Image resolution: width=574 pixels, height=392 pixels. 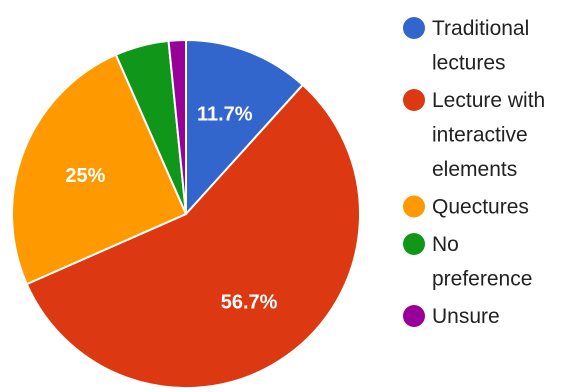 What do you see at coordinates (245, 127) in the screenshot?
I see `pie-slice-traditional-lectures` at bounding box center [245, 127].